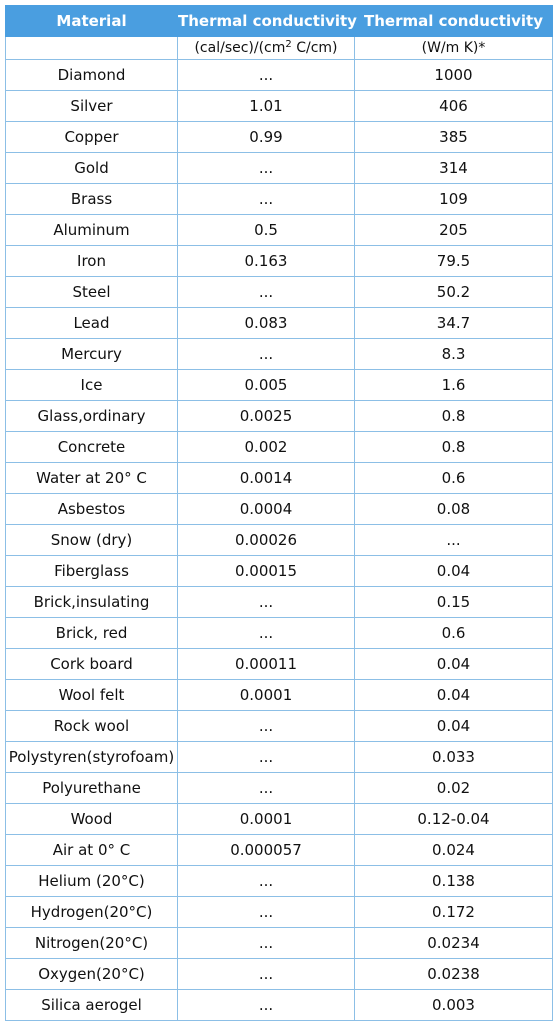 The image size is (557, 1024). I want to click on cell-material: Steel, so click(91, 292).